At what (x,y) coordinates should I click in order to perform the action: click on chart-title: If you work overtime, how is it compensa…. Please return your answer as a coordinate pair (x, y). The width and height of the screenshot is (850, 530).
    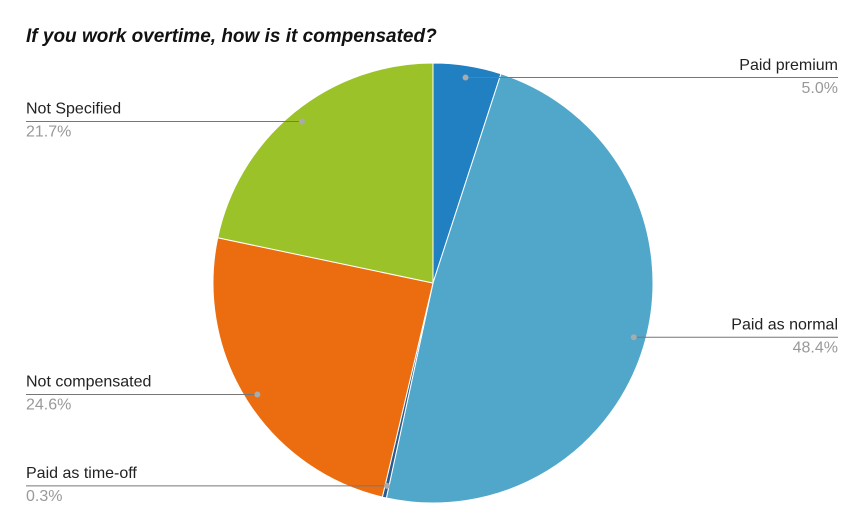
    Looking at the image, I should click on (231, 36).